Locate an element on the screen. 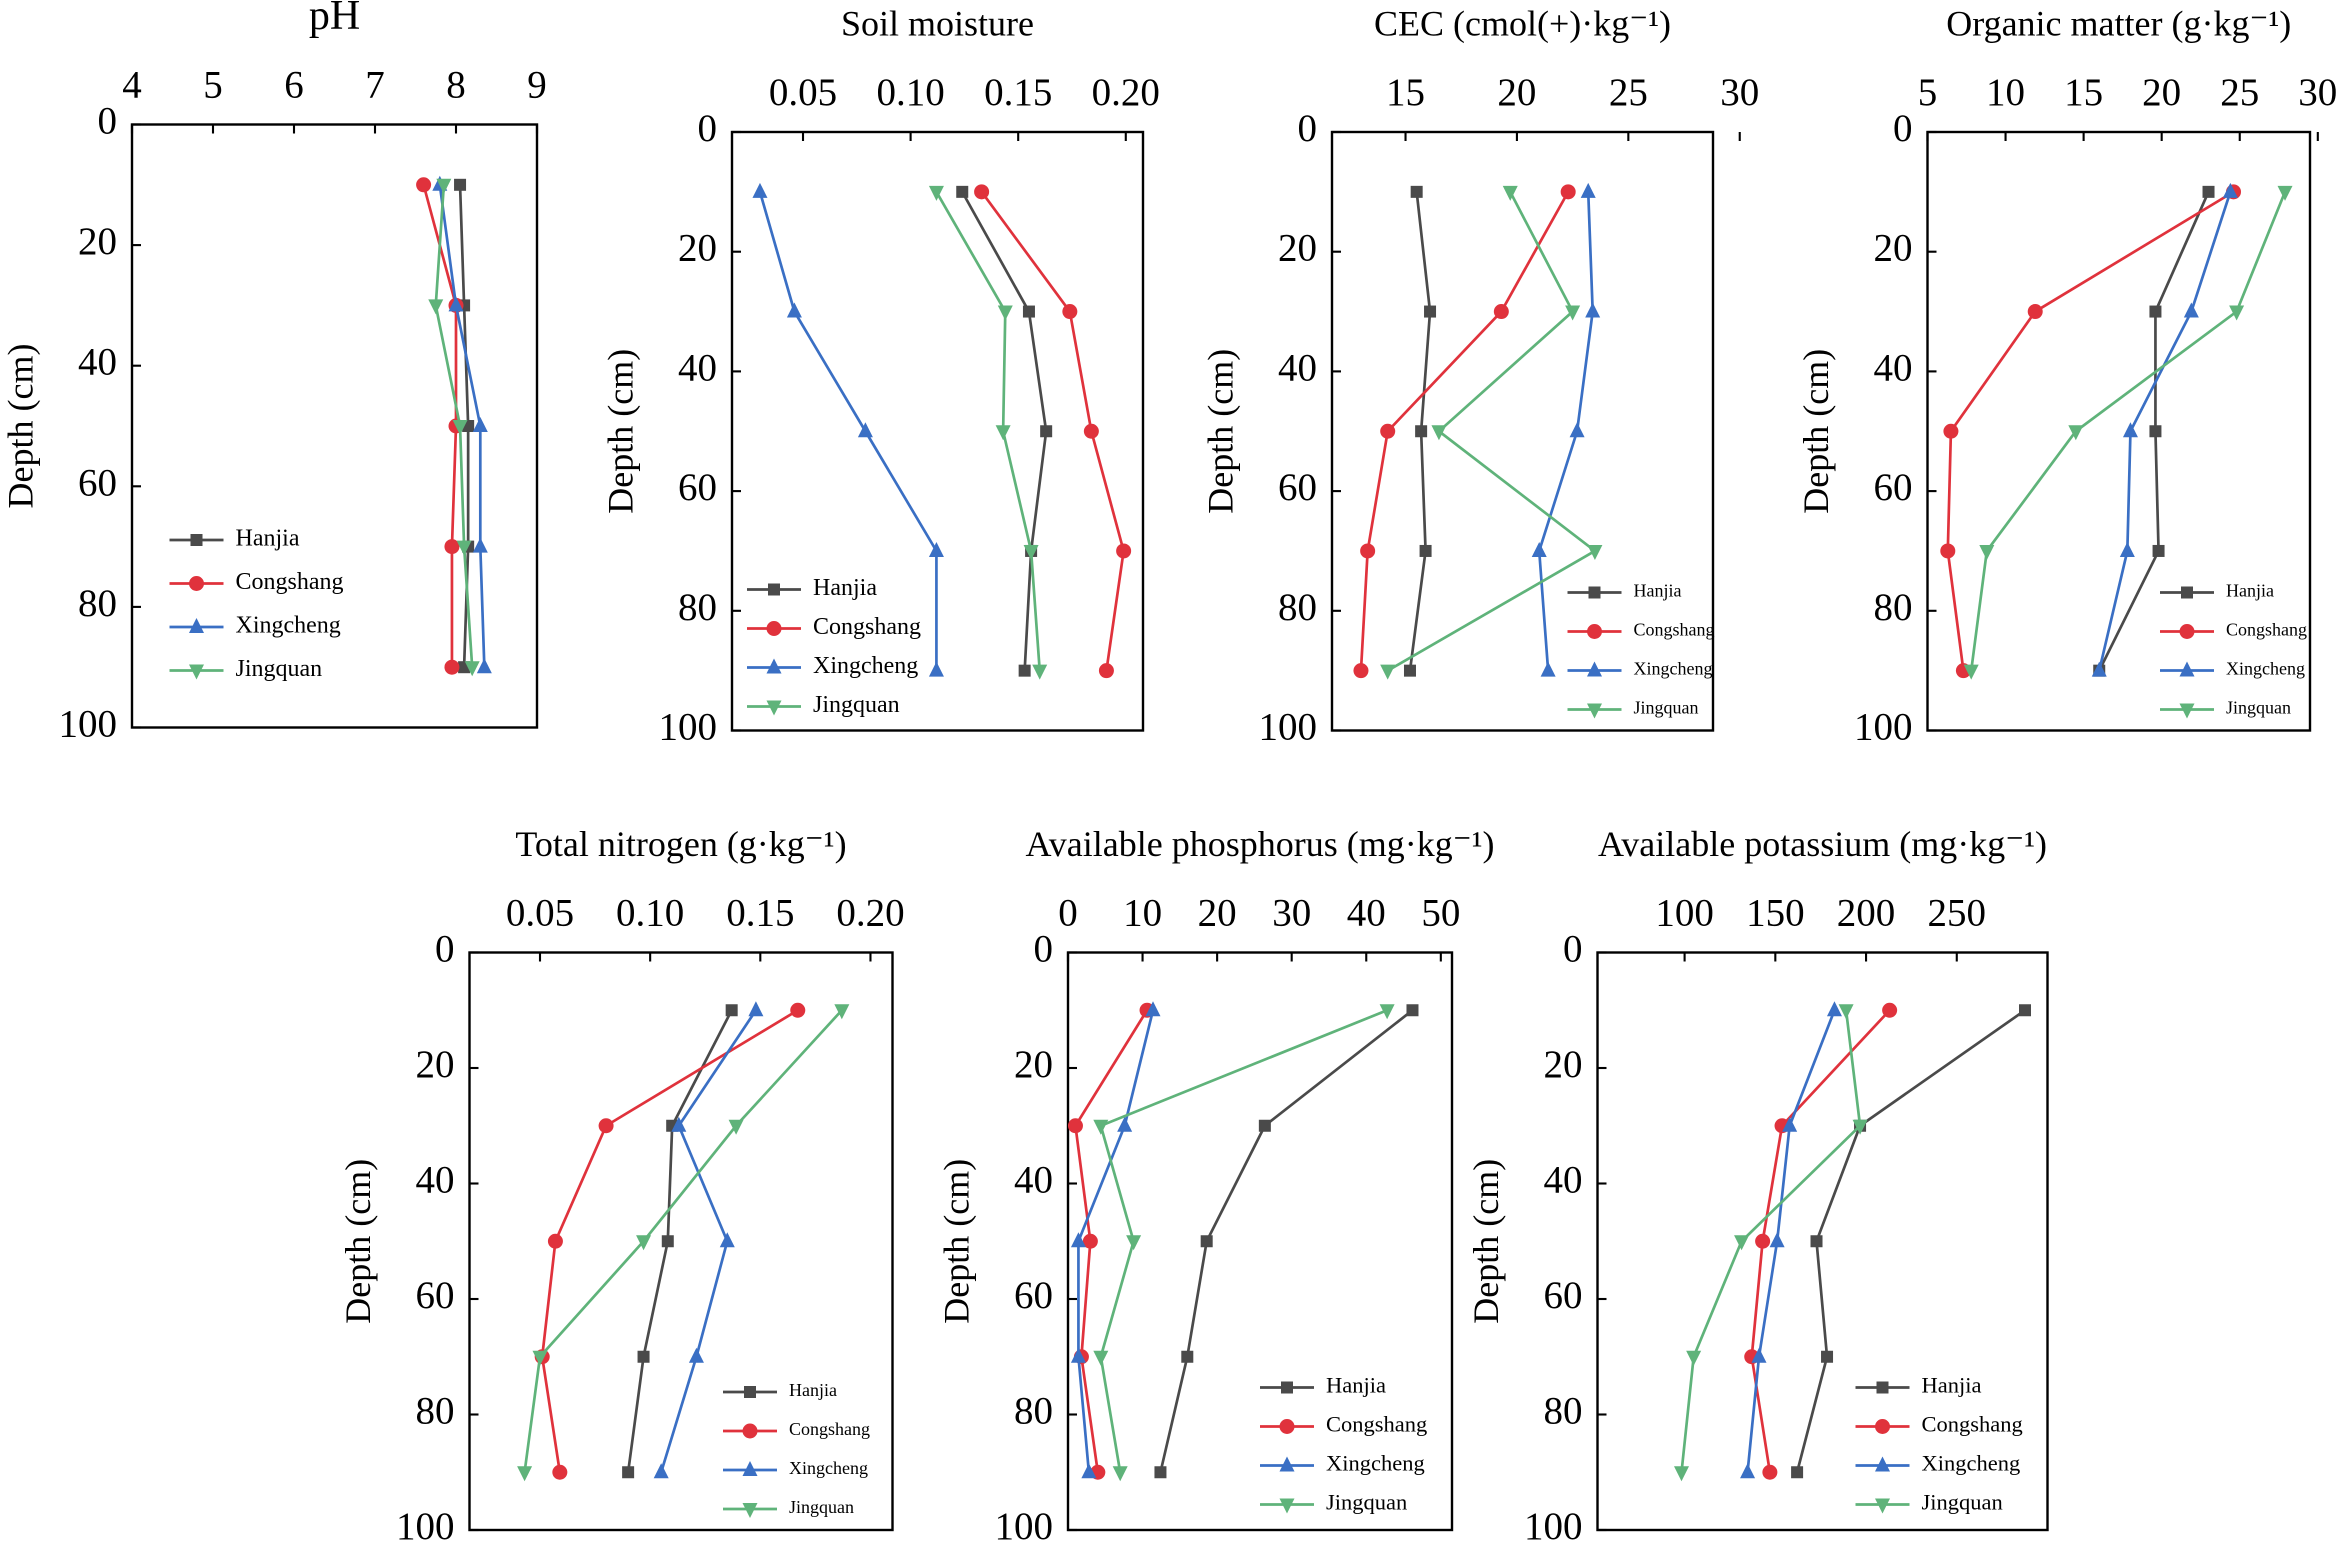 Image resolution: width=2352 pixels, height=1551 pixels. chart-title: Soil moisture is located at coordinates (937, 23).